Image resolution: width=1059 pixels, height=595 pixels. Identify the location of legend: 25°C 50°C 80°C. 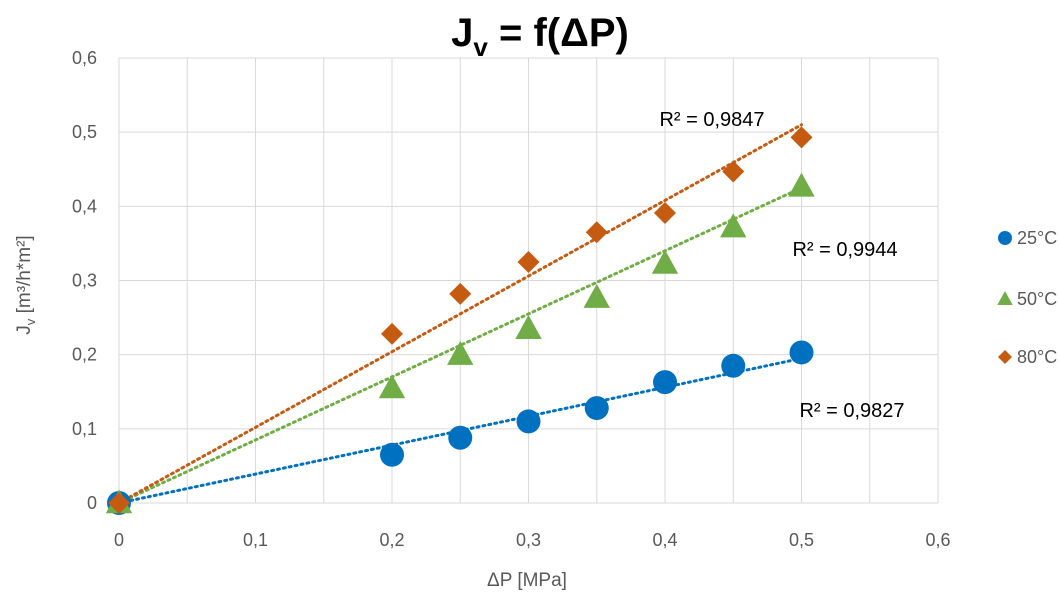
(1027, 297).